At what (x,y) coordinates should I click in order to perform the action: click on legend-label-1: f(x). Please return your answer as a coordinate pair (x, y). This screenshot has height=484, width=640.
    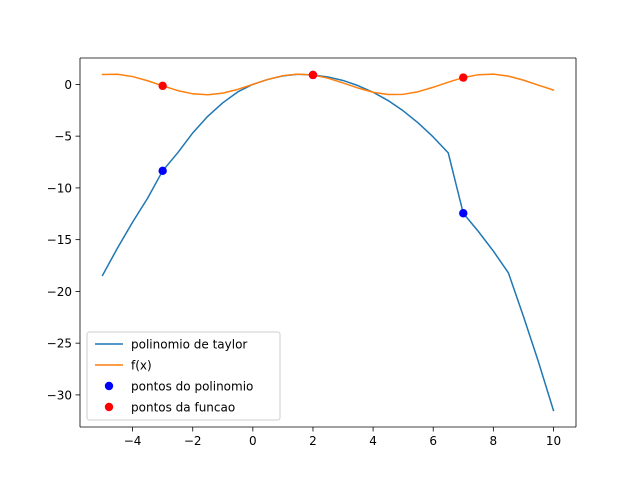
    Looking at the image, I should click on (141, 366).